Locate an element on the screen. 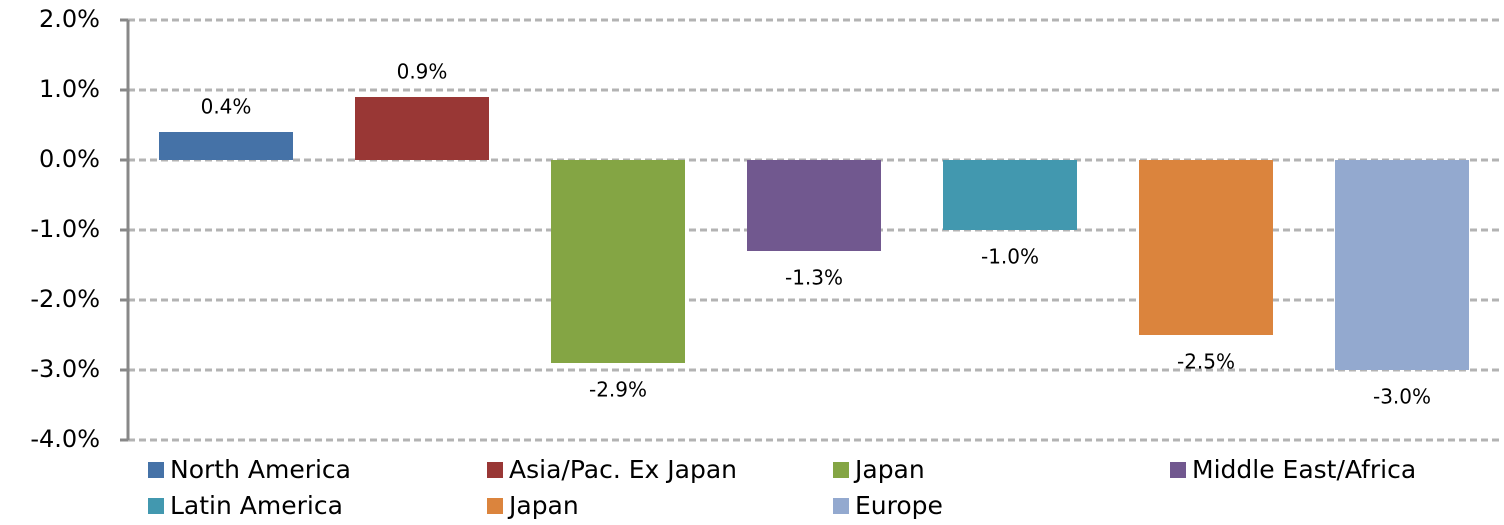  y-tick-label: -3.0% is located at coordinates (65, 369).